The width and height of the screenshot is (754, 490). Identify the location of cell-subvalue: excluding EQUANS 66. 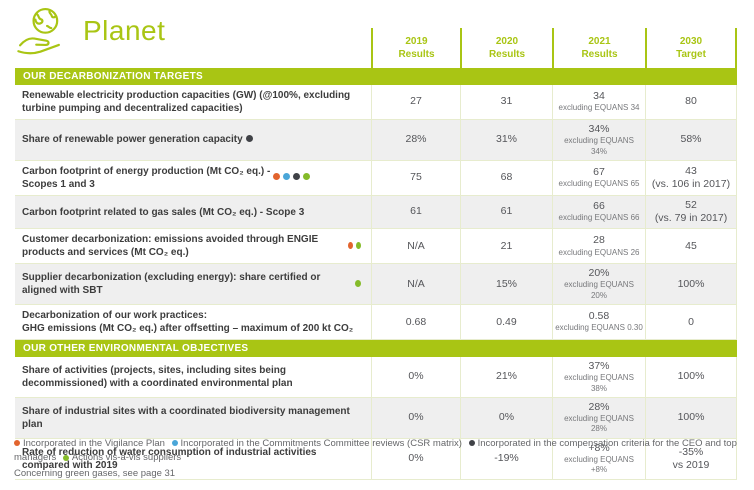
(599, 218).